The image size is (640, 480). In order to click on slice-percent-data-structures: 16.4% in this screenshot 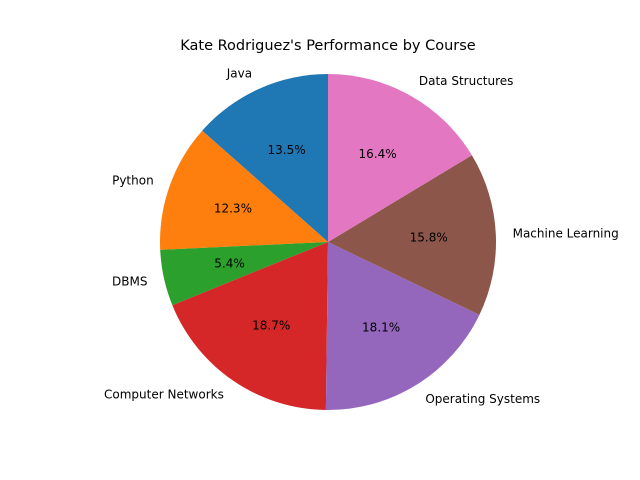, I will do `click(378, 154)`.